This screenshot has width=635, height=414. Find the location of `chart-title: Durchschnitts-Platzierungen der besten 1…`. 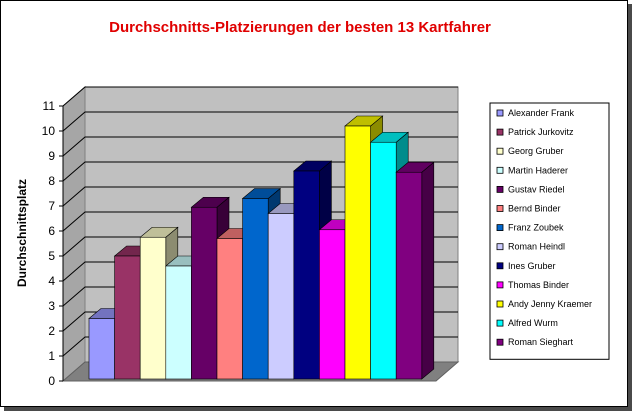

chart-title: Durchschnitts-Platzierungen der besten 1… is located at coordinates (300, 27).